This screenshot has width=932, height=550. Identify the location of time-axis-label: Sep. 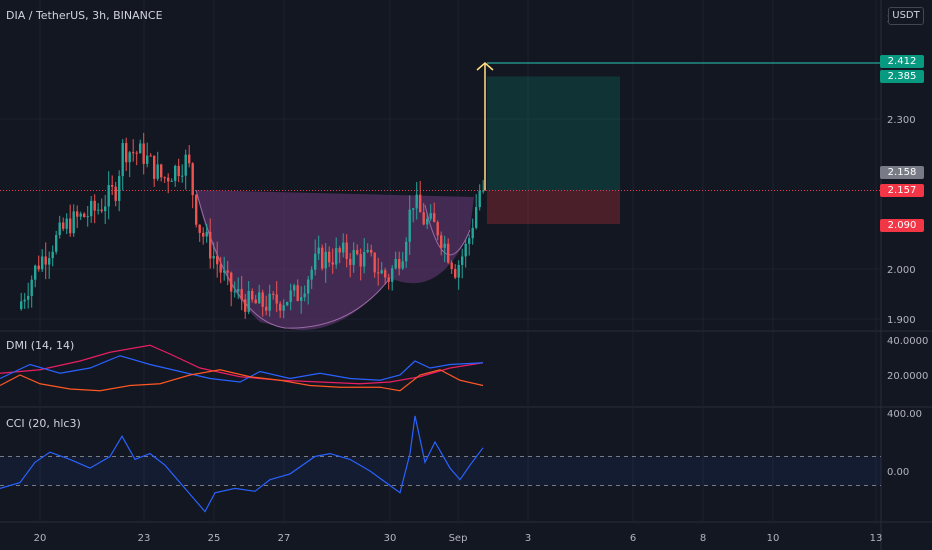
(458, 538).